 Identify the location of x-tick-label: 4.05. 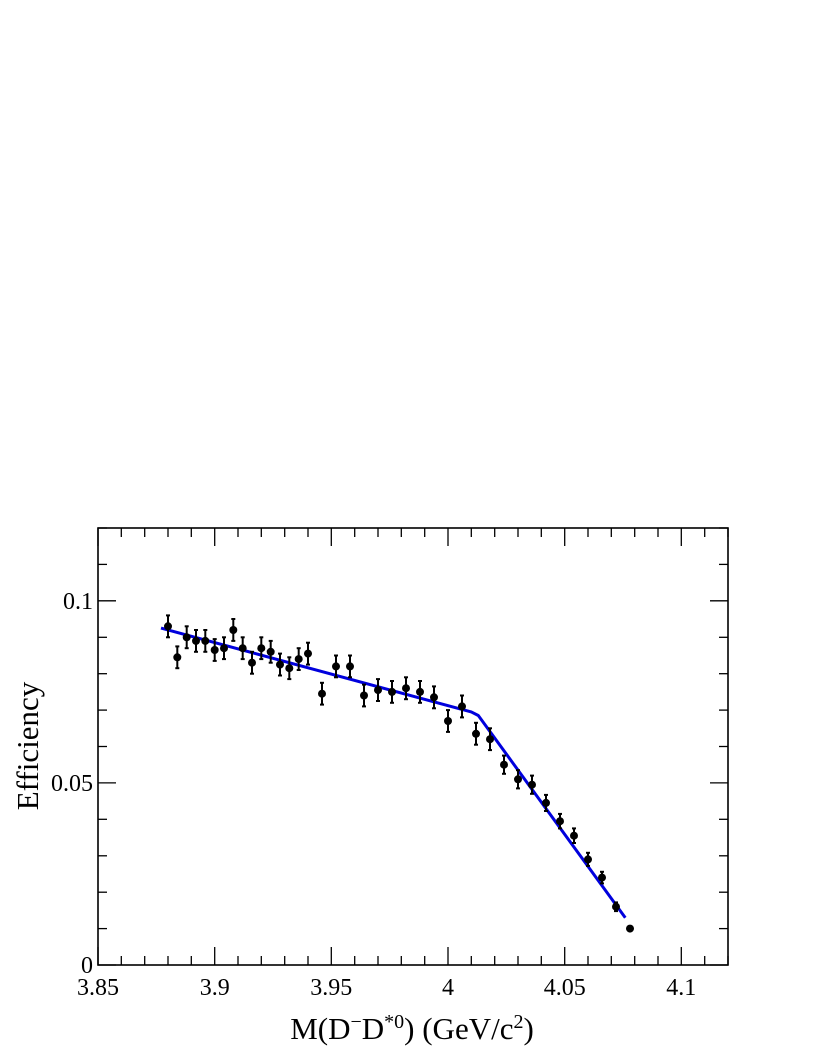
(565, 988).